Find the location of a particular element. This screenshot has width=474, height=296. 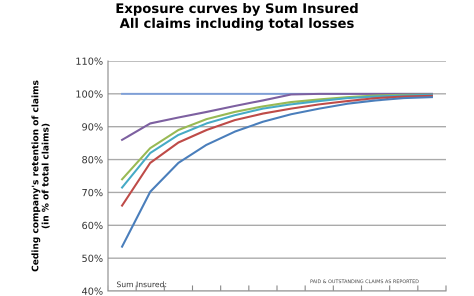

y-tick-label: 70% is located at coordinates (92, 192).